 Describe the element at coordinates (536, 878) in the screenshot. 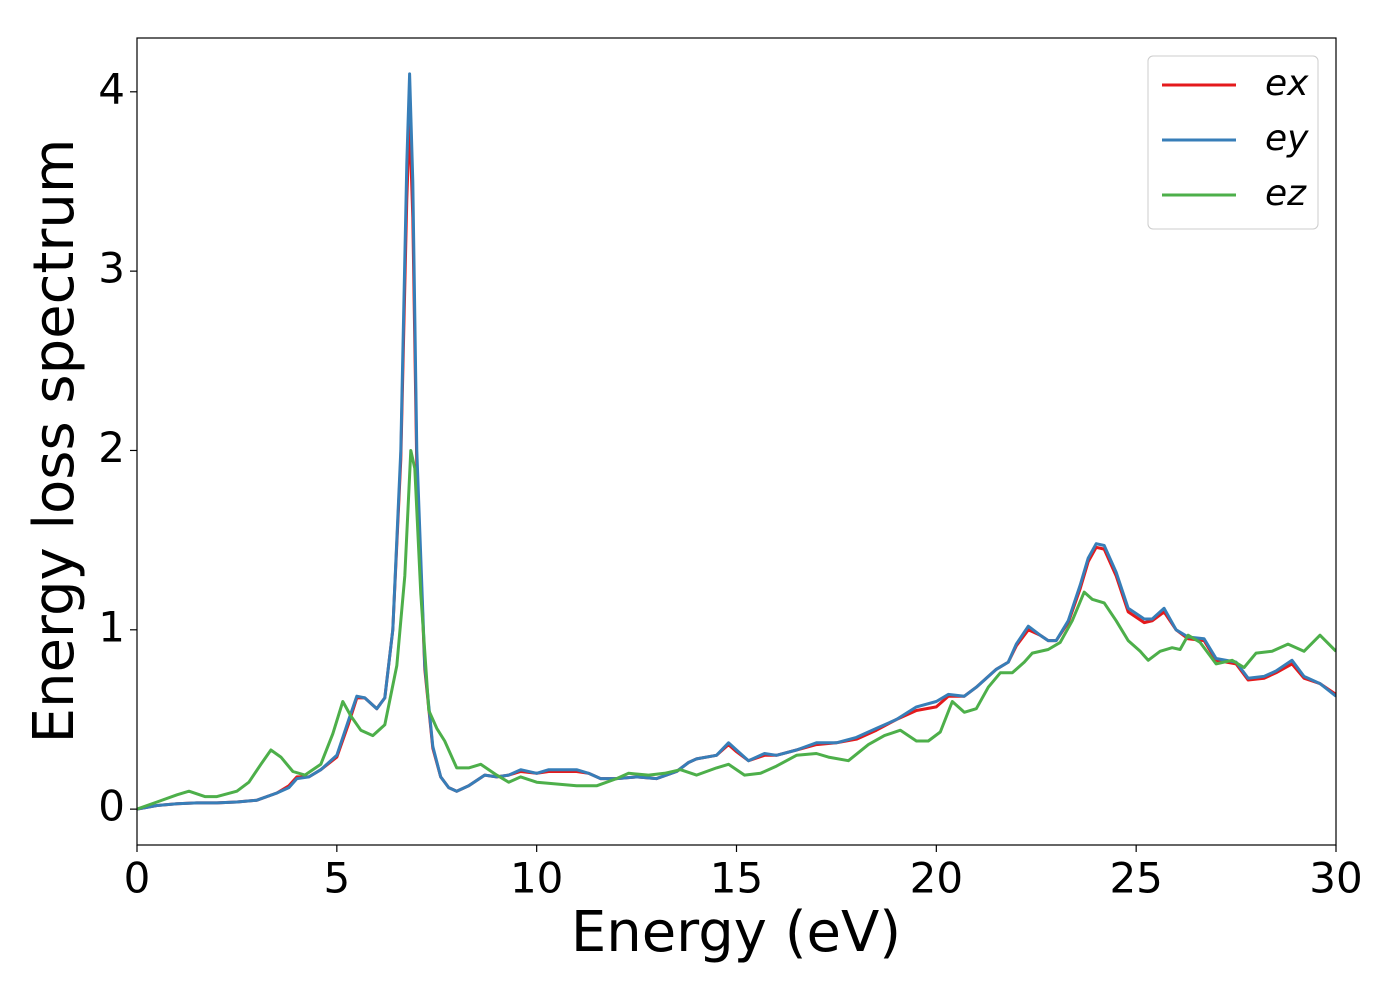

I see `x-tick-label: 10` at that location.